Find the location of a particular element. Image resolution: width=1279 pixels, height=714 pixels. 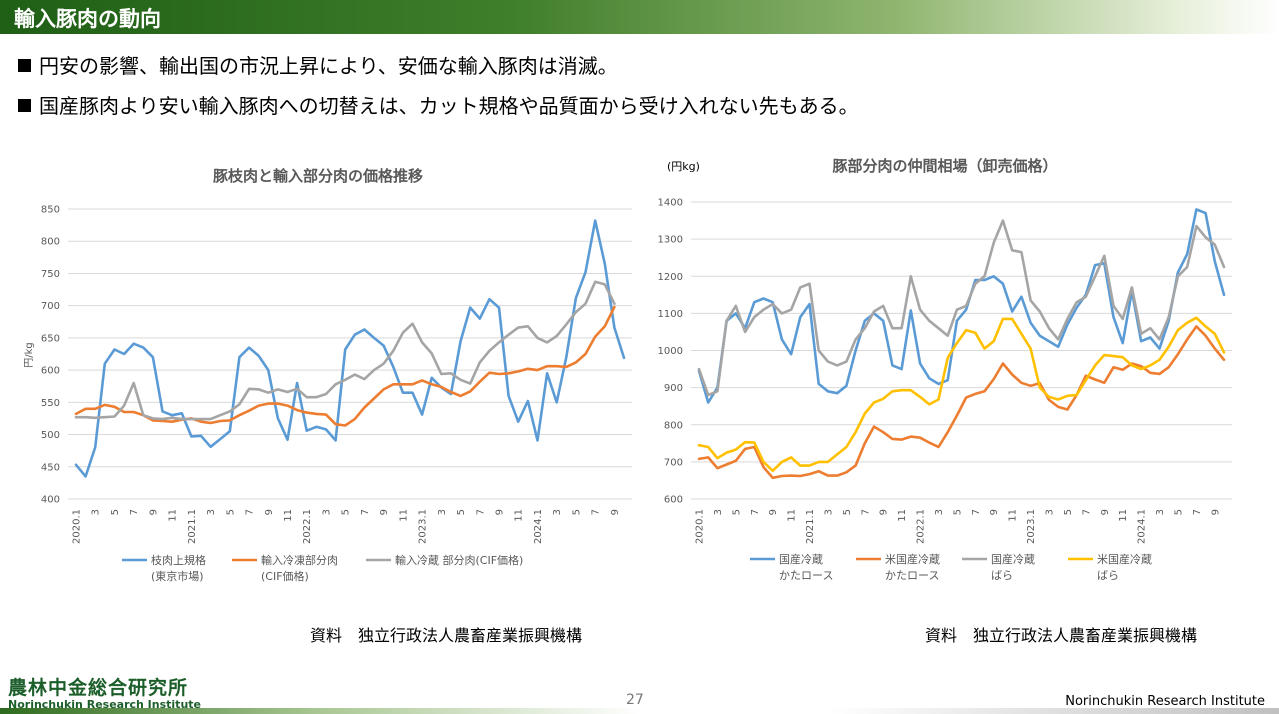

right-y-tick-label: 700 is located at coordinates (673, 462).